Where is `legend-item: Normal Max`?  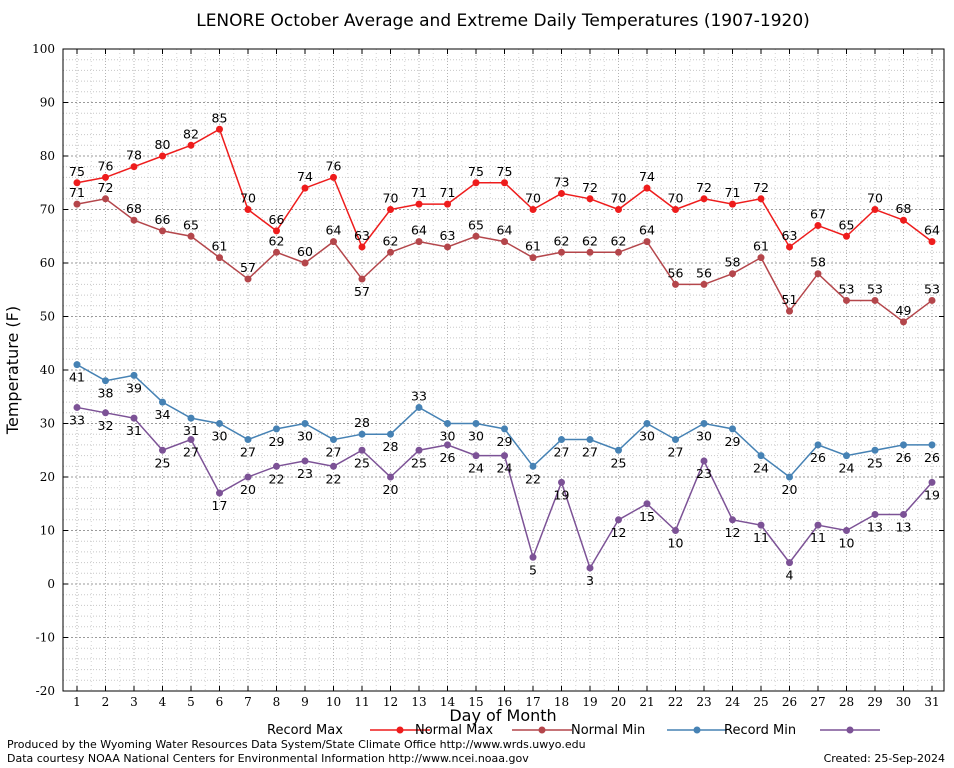
legend-item: Normal Max is located at coordinates (493, 730).